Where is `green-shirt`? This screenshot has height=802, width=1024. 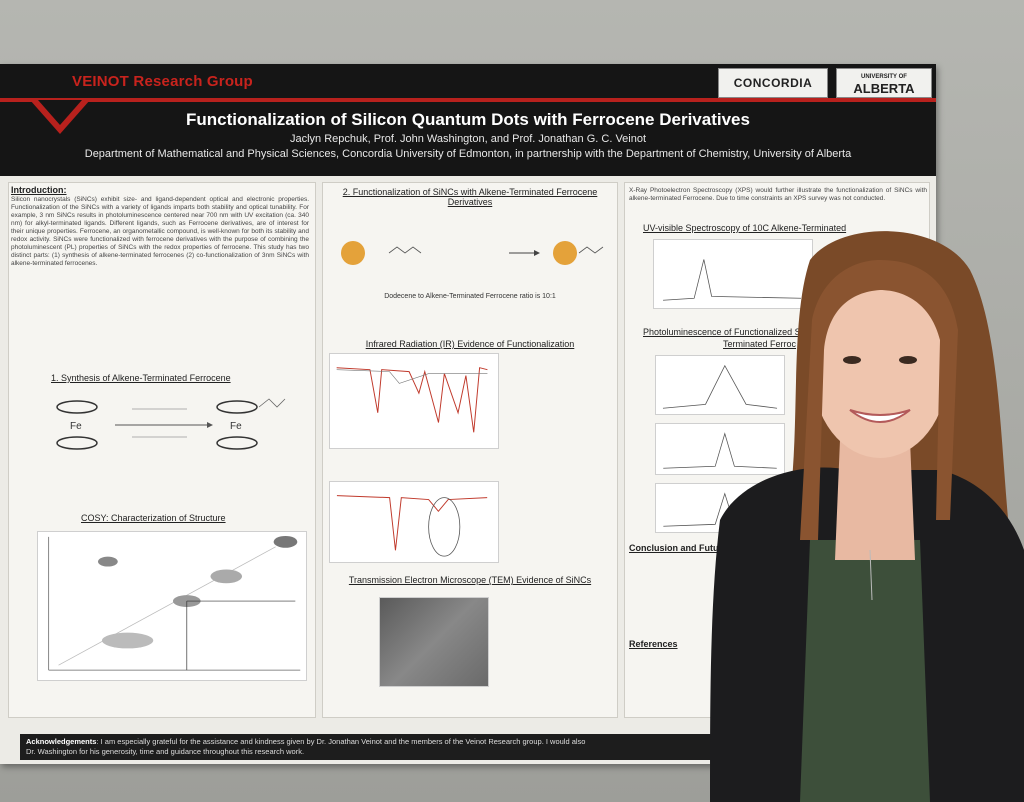
green-shirt is located at coordinates (865, 671).